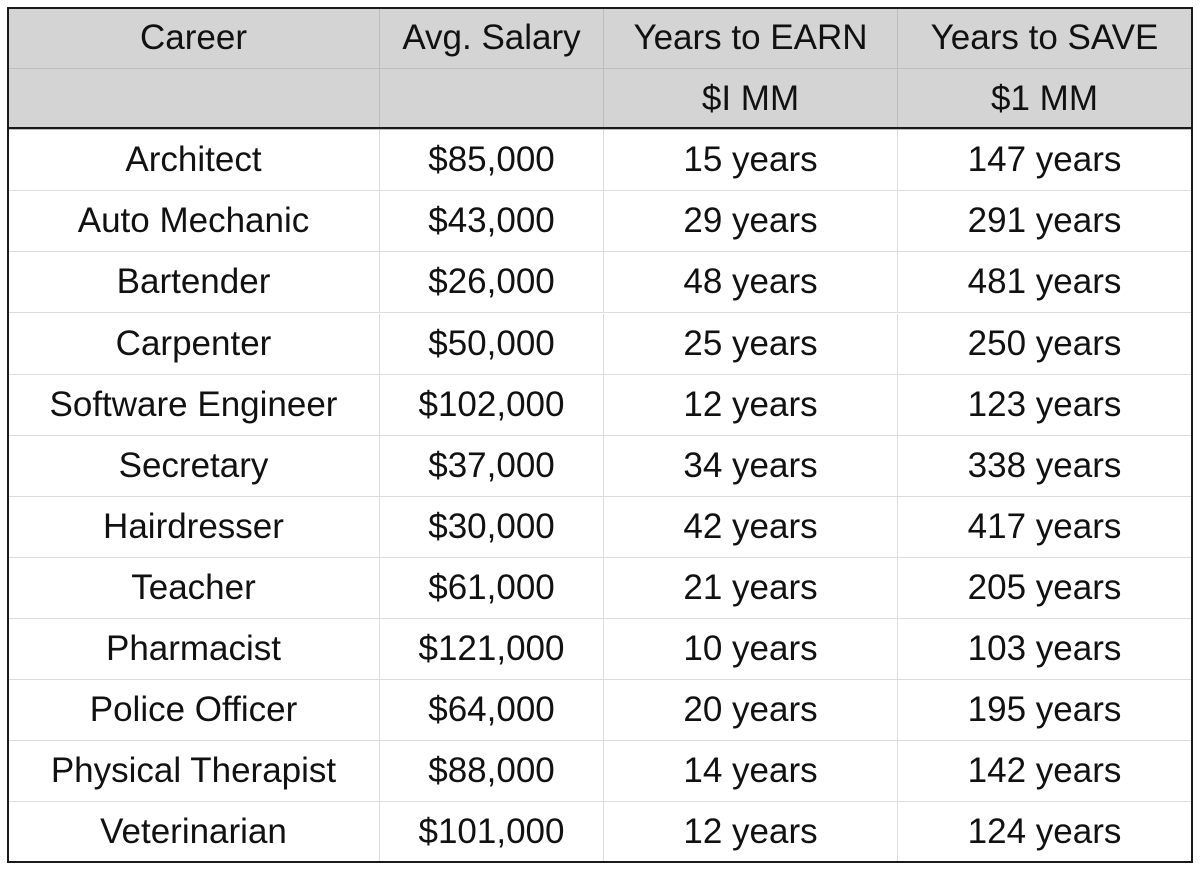  What do you see at coordinates (751, 100) in the screenshot?
I see `column-subheader: $I MM` at bounding box center [751, 100].